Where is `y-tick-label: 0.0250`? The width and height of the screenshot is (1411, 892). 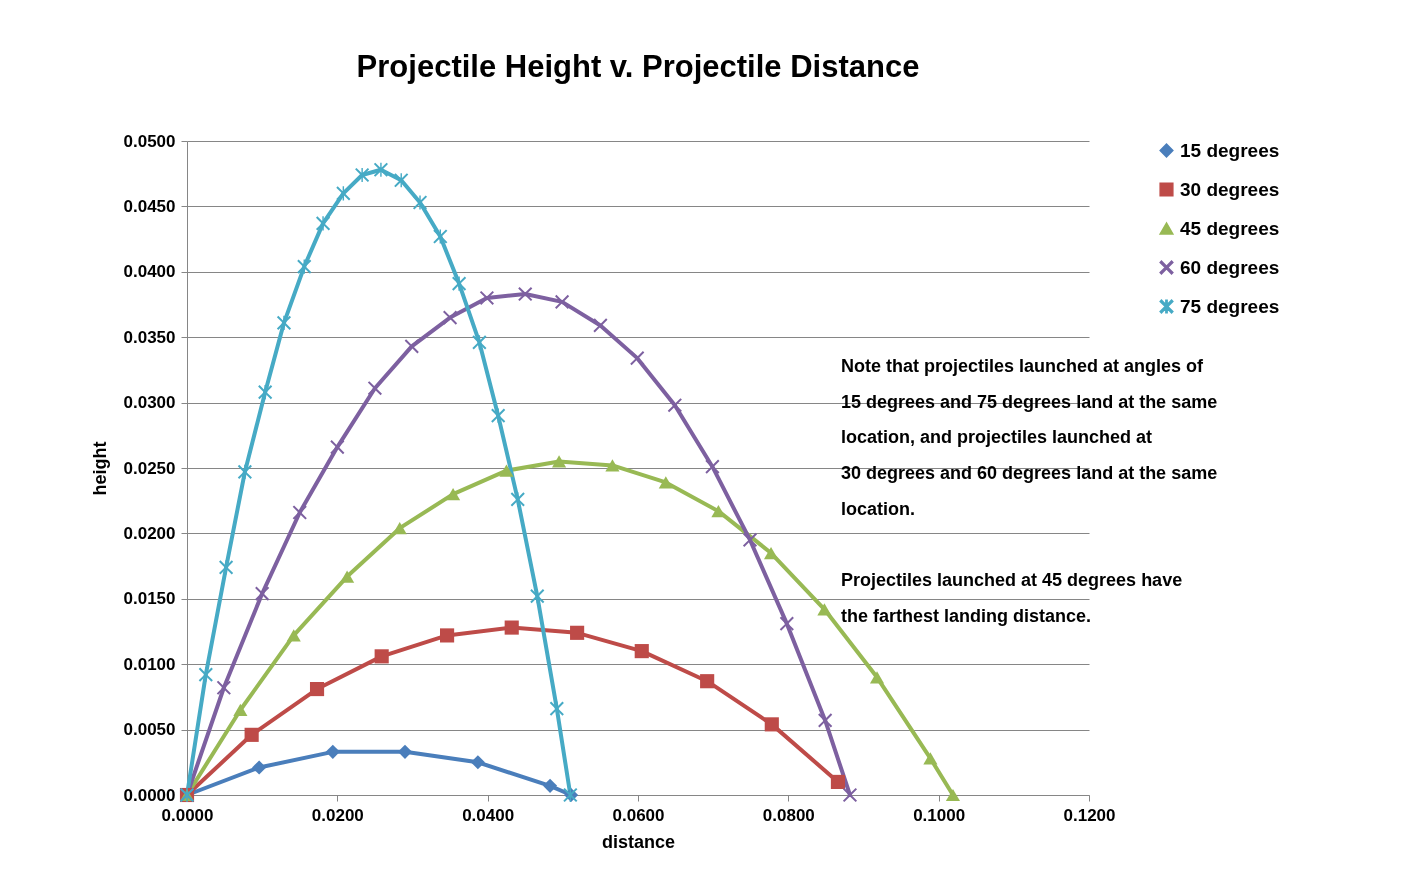
y-tick-label: 0.0250 is located at coordinates (149, 468).